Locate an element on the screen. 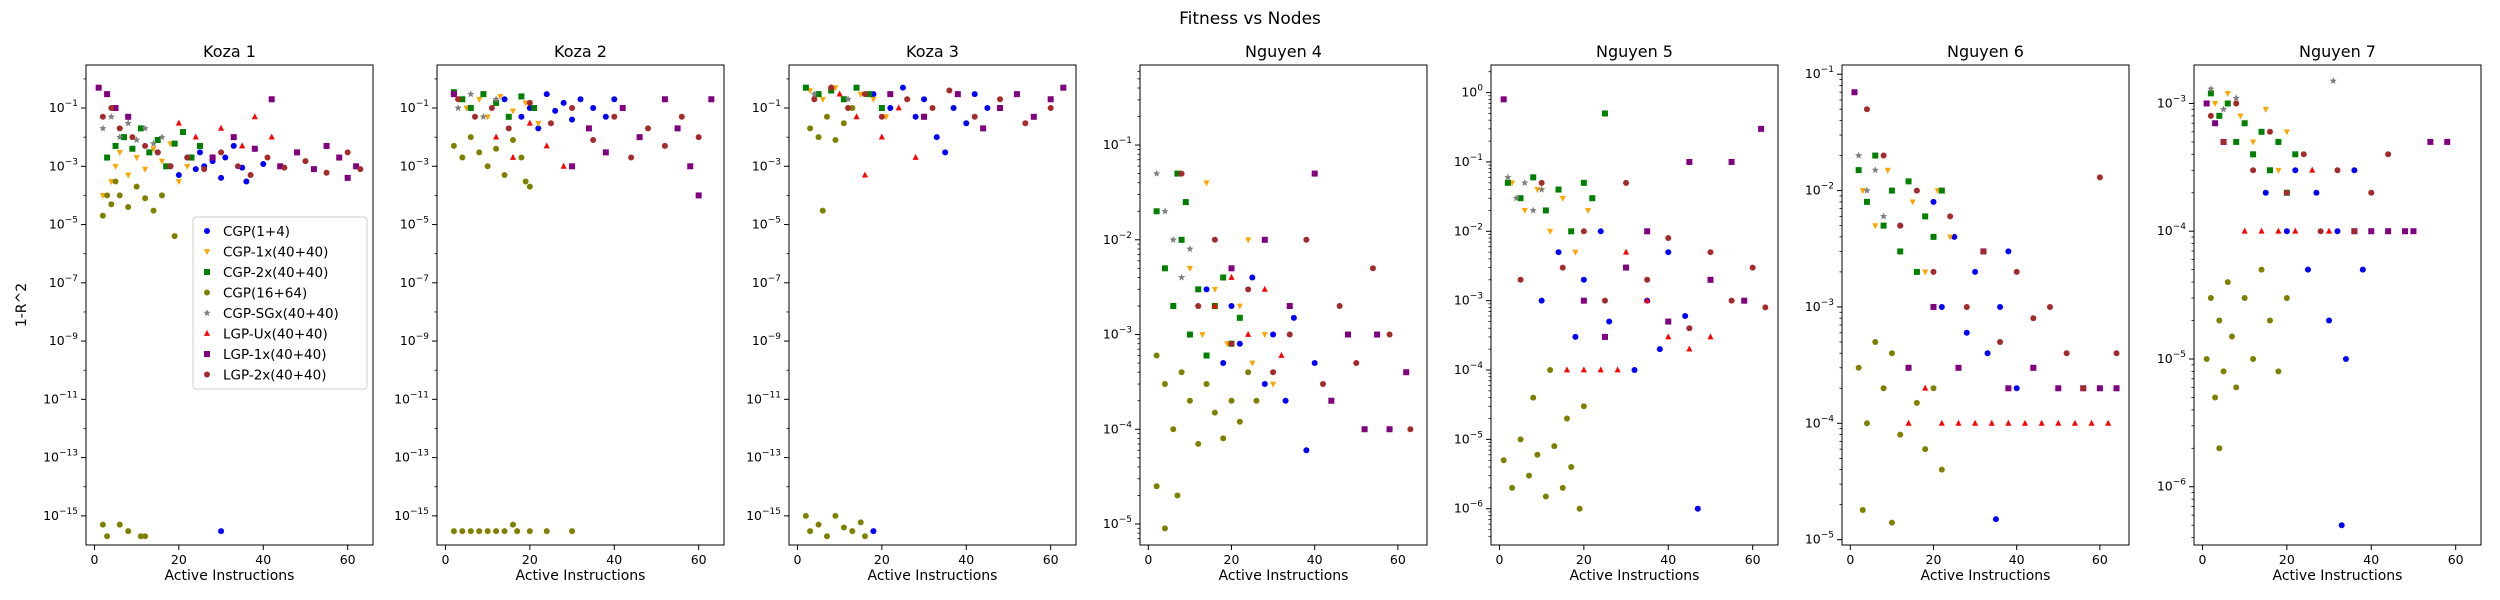 The image size is (2500, 600). series-LGP-1x(40+40) is located at coordinates (582, 145).